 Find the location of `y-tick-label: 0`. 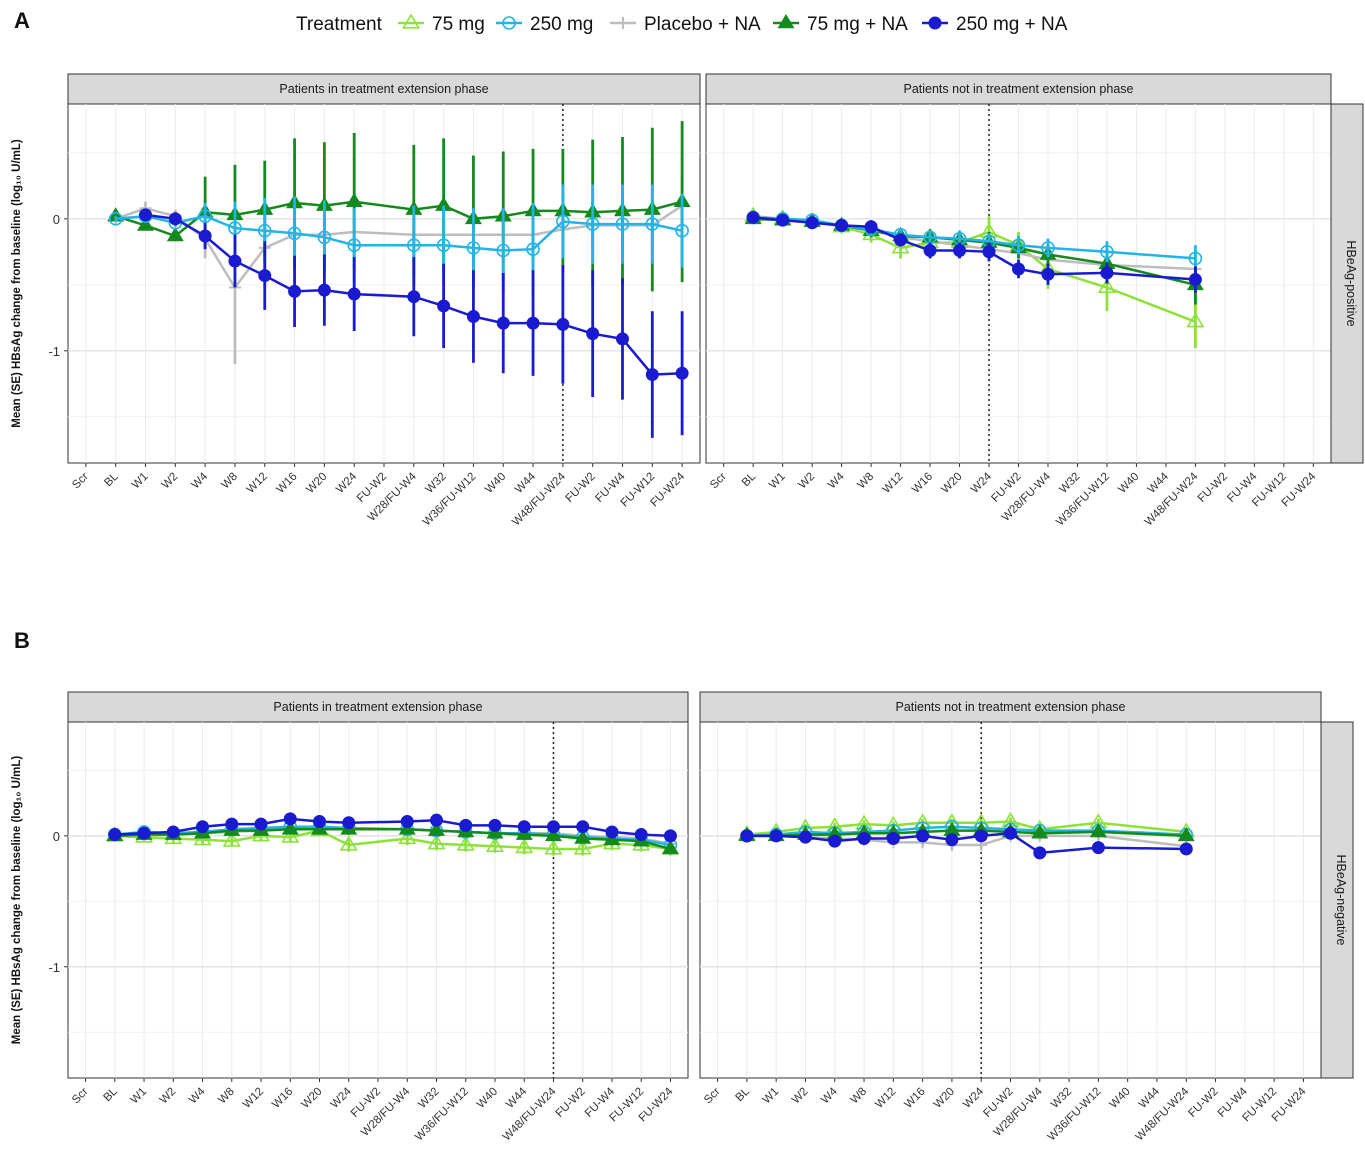

y-tick-label: 0 is located at coordinates (56, 219).